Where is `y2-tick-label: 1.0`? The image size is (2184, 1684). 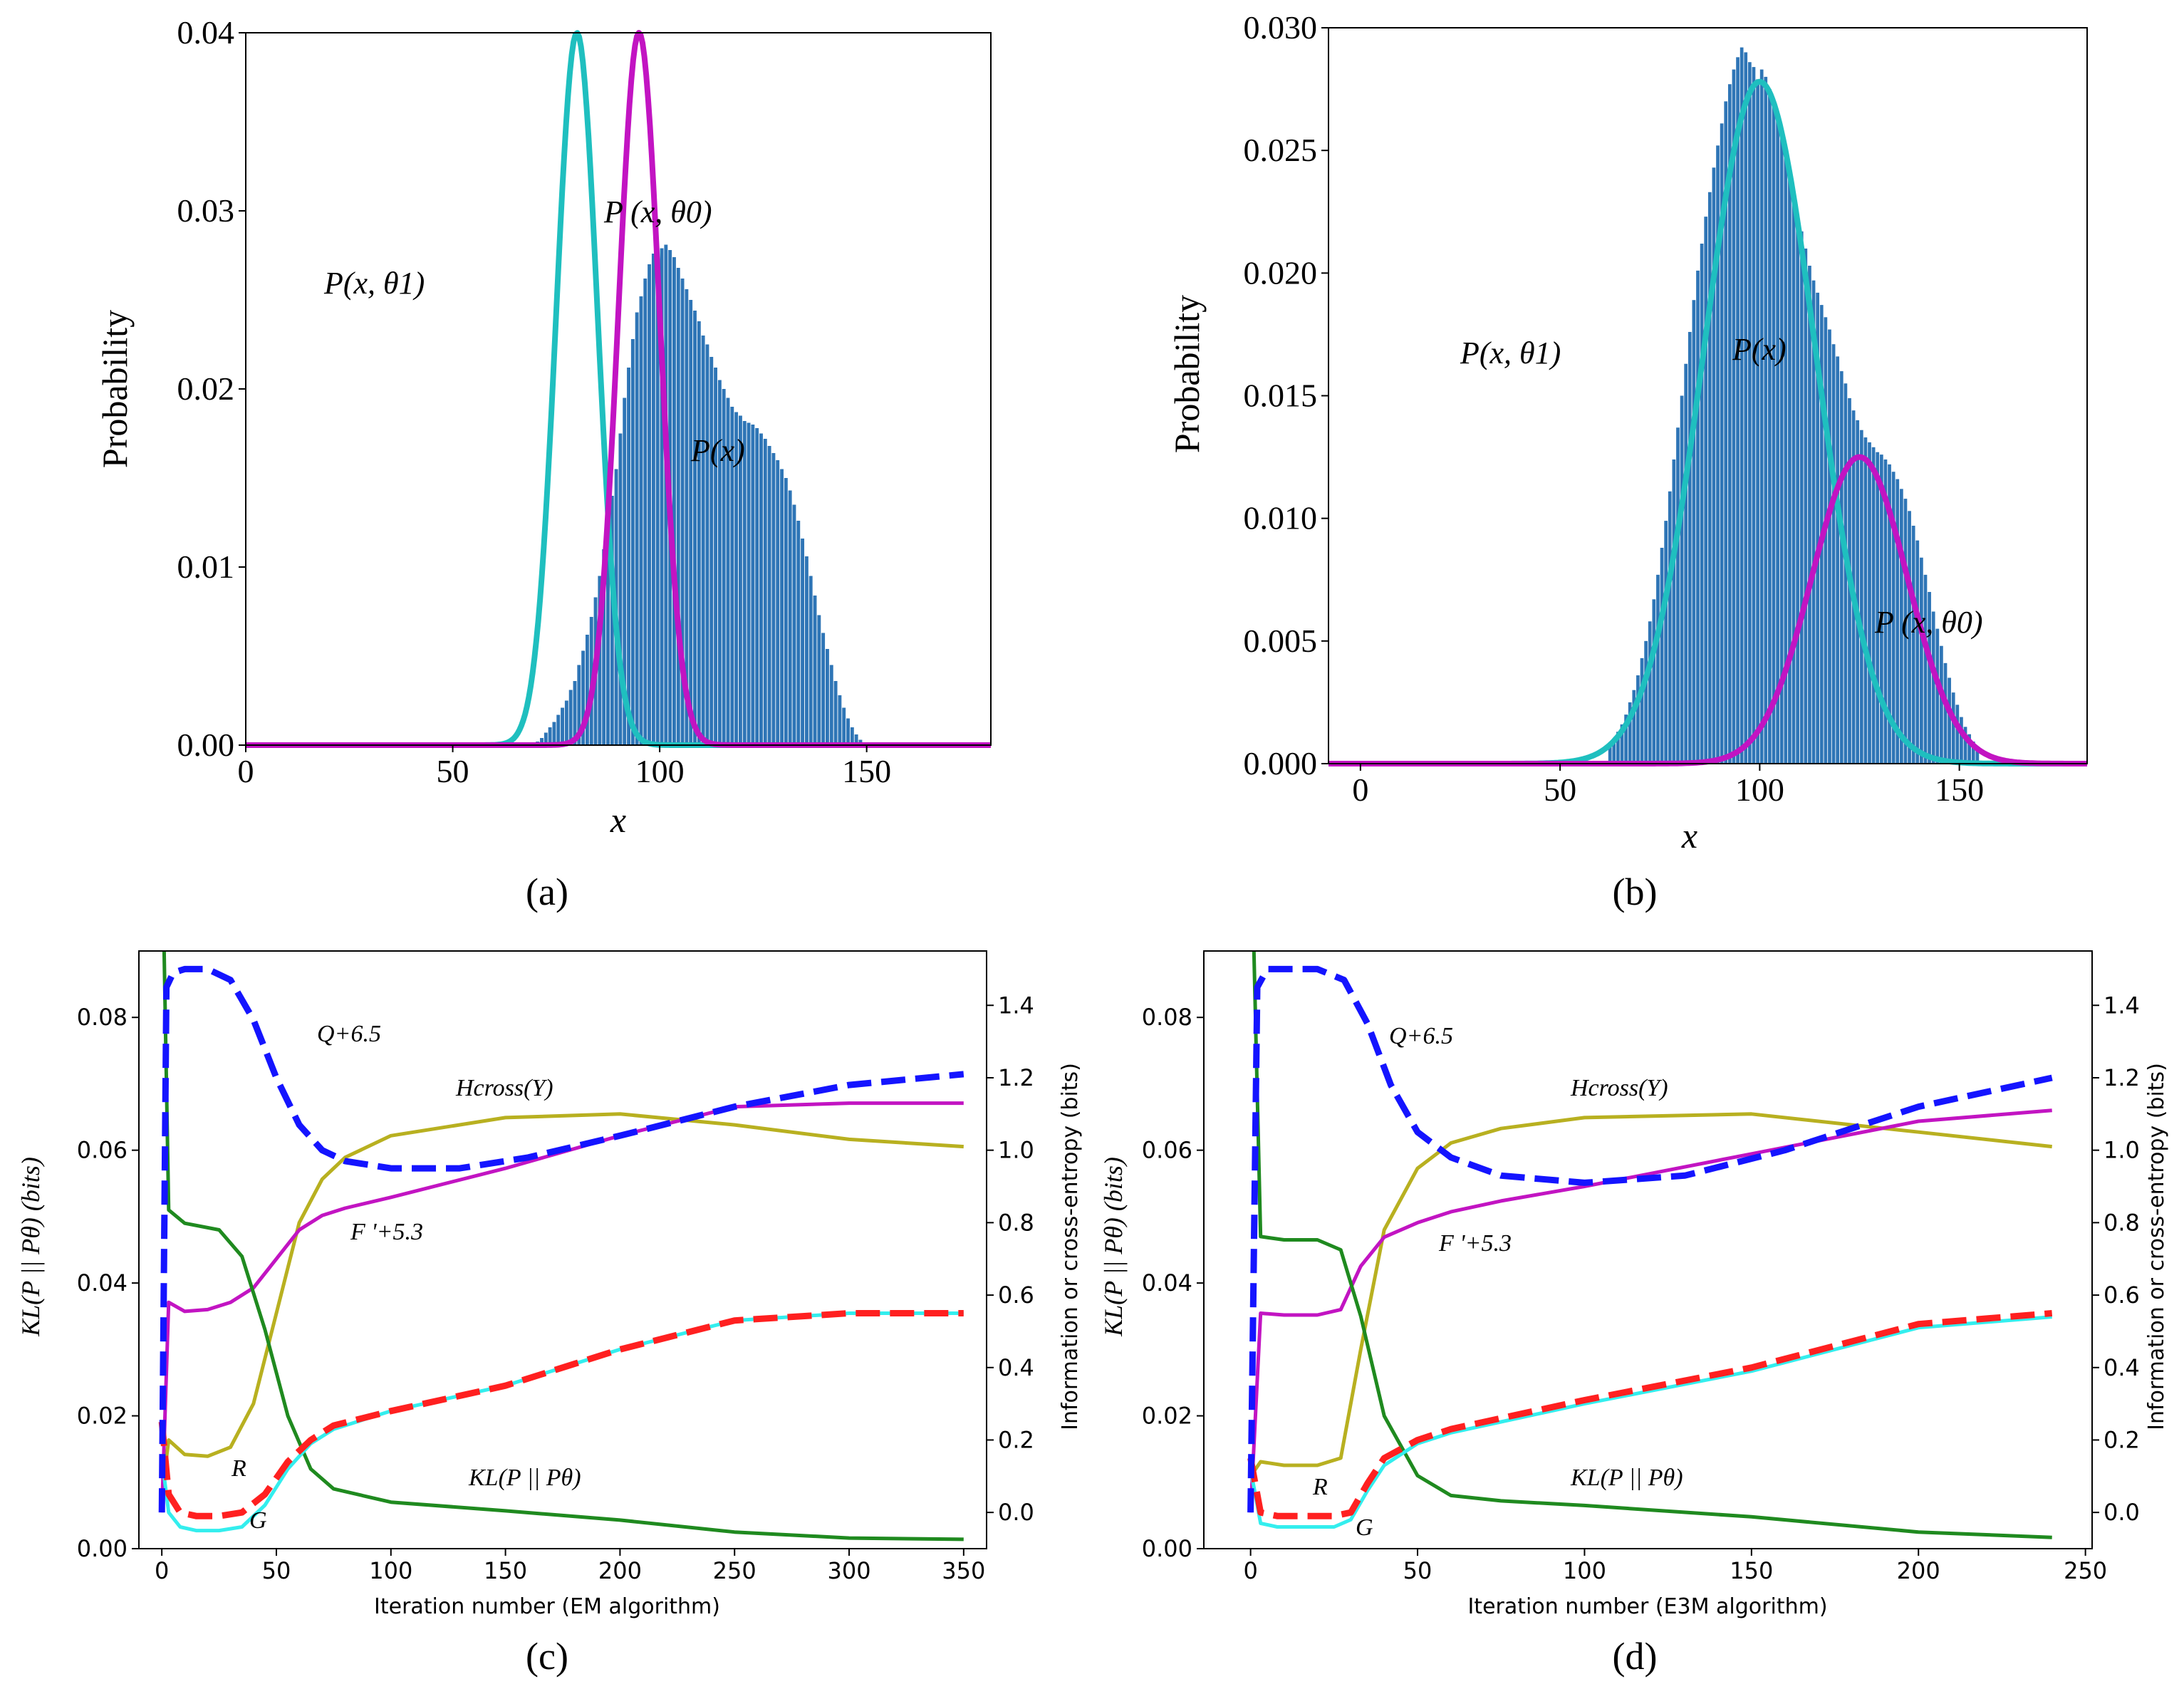
y2-tick-label: 1.0 is located at coordinates (1016, 1150).